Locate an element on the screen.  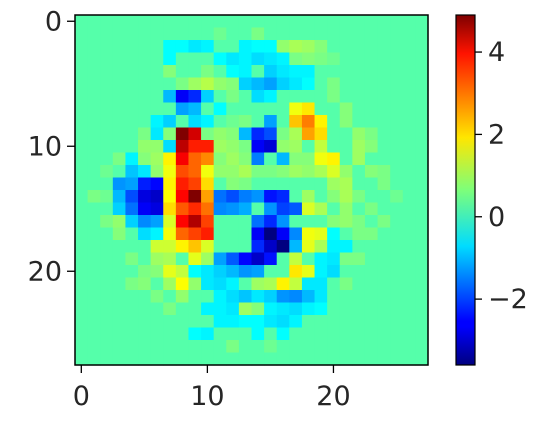
x-tick-label: 20 is located at coordinates (333, 396).